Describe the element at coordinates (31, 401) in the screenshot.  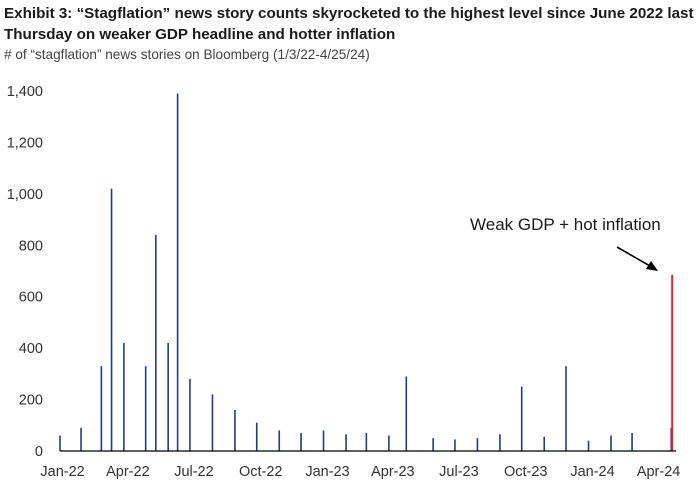
I see `y-tick-label: 200` at that location.